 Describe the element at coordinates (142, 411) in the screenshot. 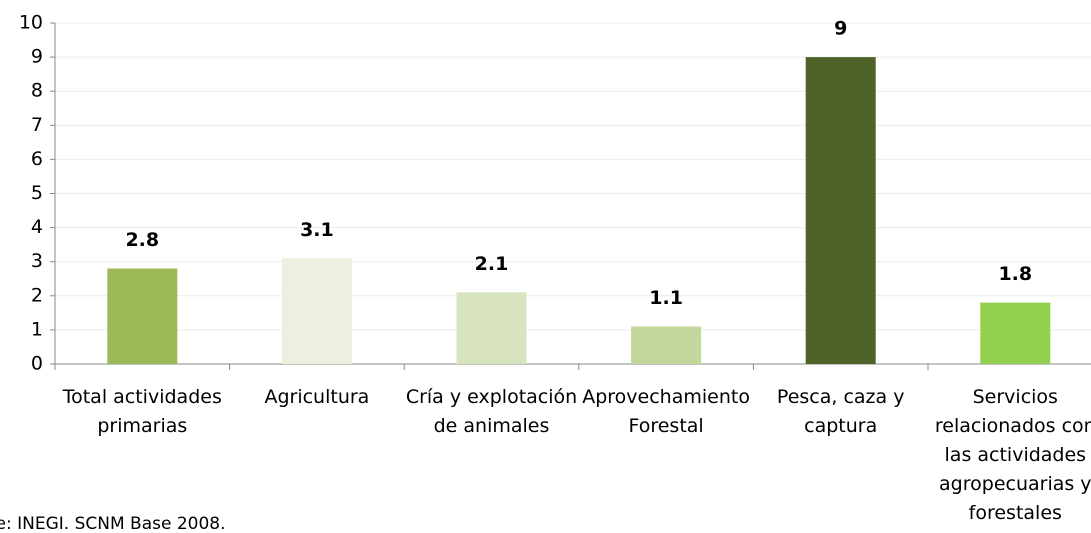

I see `x-tick-label: Total actividades primarias` at that location.